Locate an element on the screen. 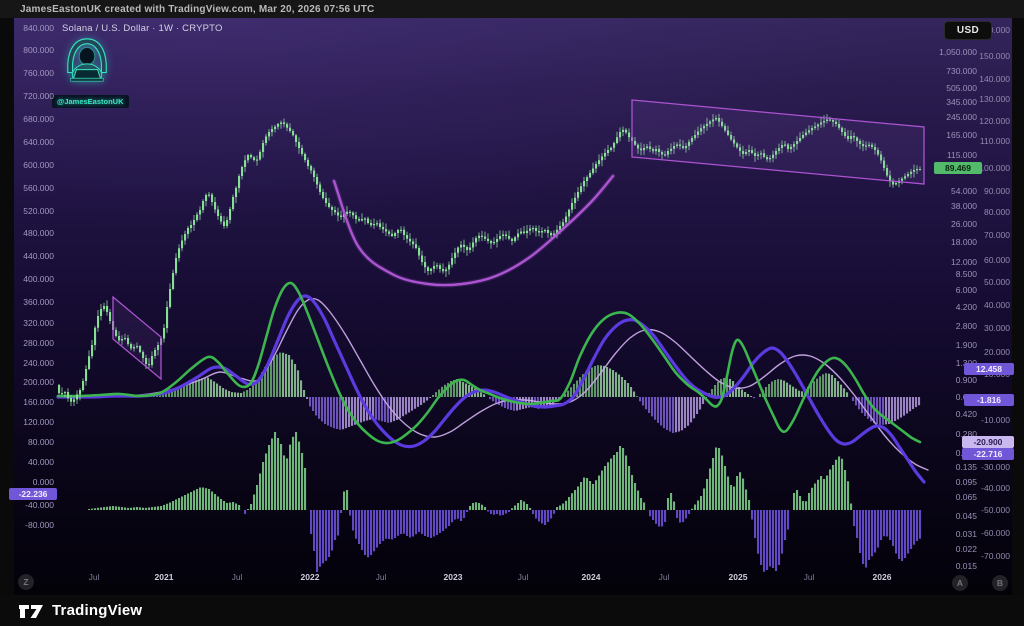 Image resolution: width=1024 pixels, height=626 pixels. left-axis-tick: 320.000 is located at coordinates (38, 323).